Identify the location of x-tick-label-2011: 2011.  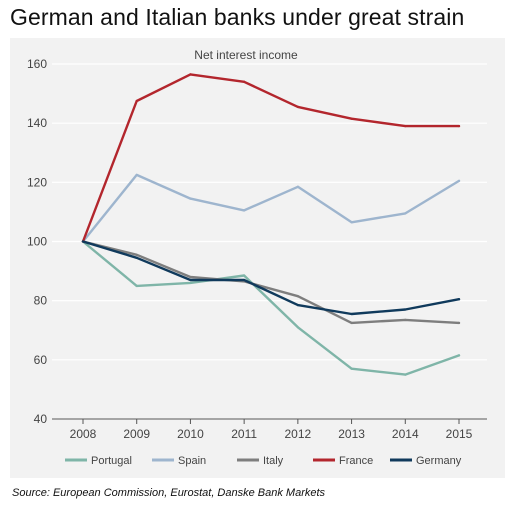
(244, 434).